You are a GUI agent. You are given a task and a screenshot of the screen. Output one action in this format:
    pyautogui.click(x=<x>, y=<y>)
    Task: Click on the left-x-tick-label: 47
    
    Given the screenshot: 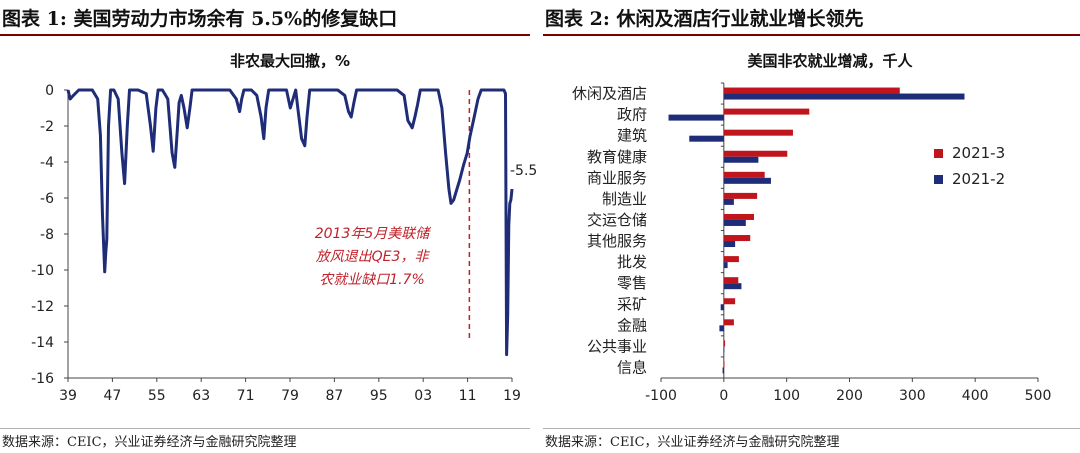 What is the action you would take?
    pyautogui.click(x=112, y=396)
    